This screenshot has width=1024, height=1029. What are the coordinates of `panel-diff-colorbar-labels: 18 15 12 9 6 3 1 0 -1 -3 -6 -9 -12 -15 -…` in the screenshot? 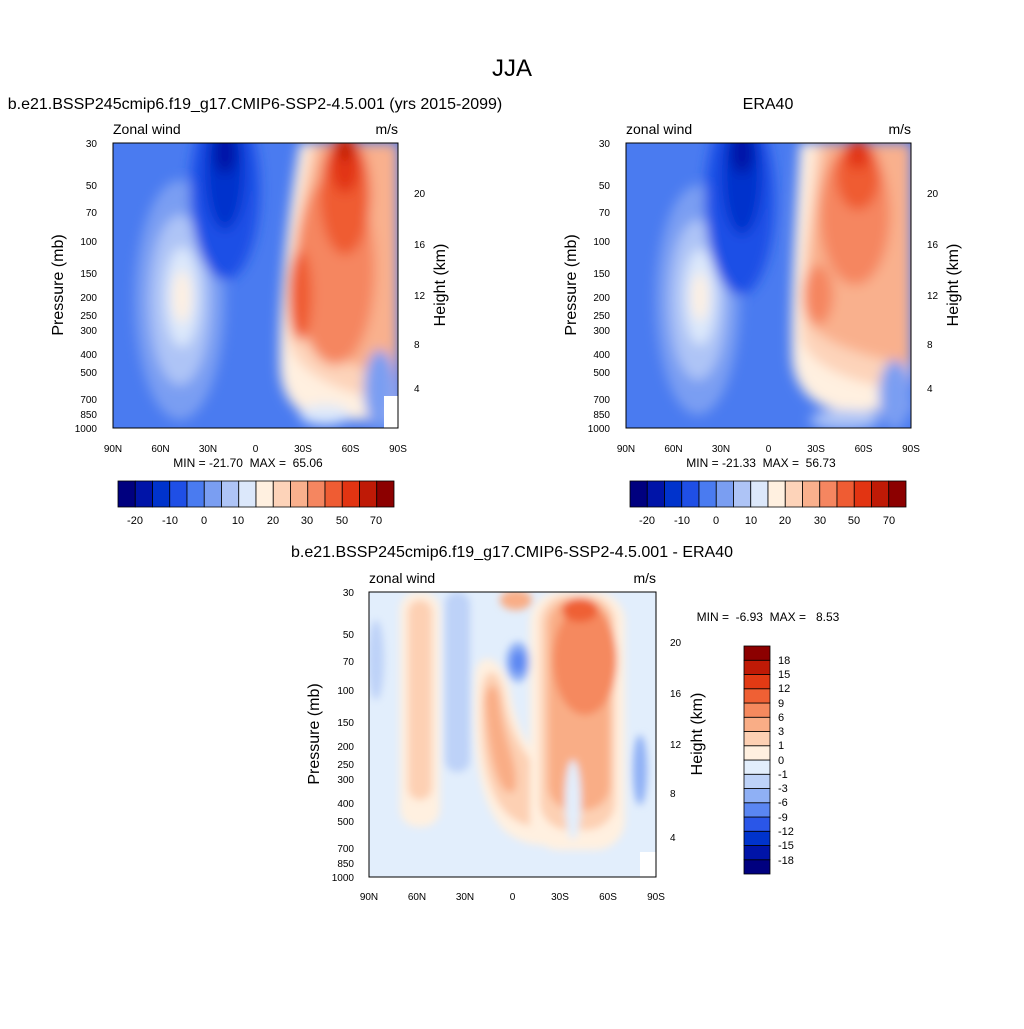 It's located at (786, 761).